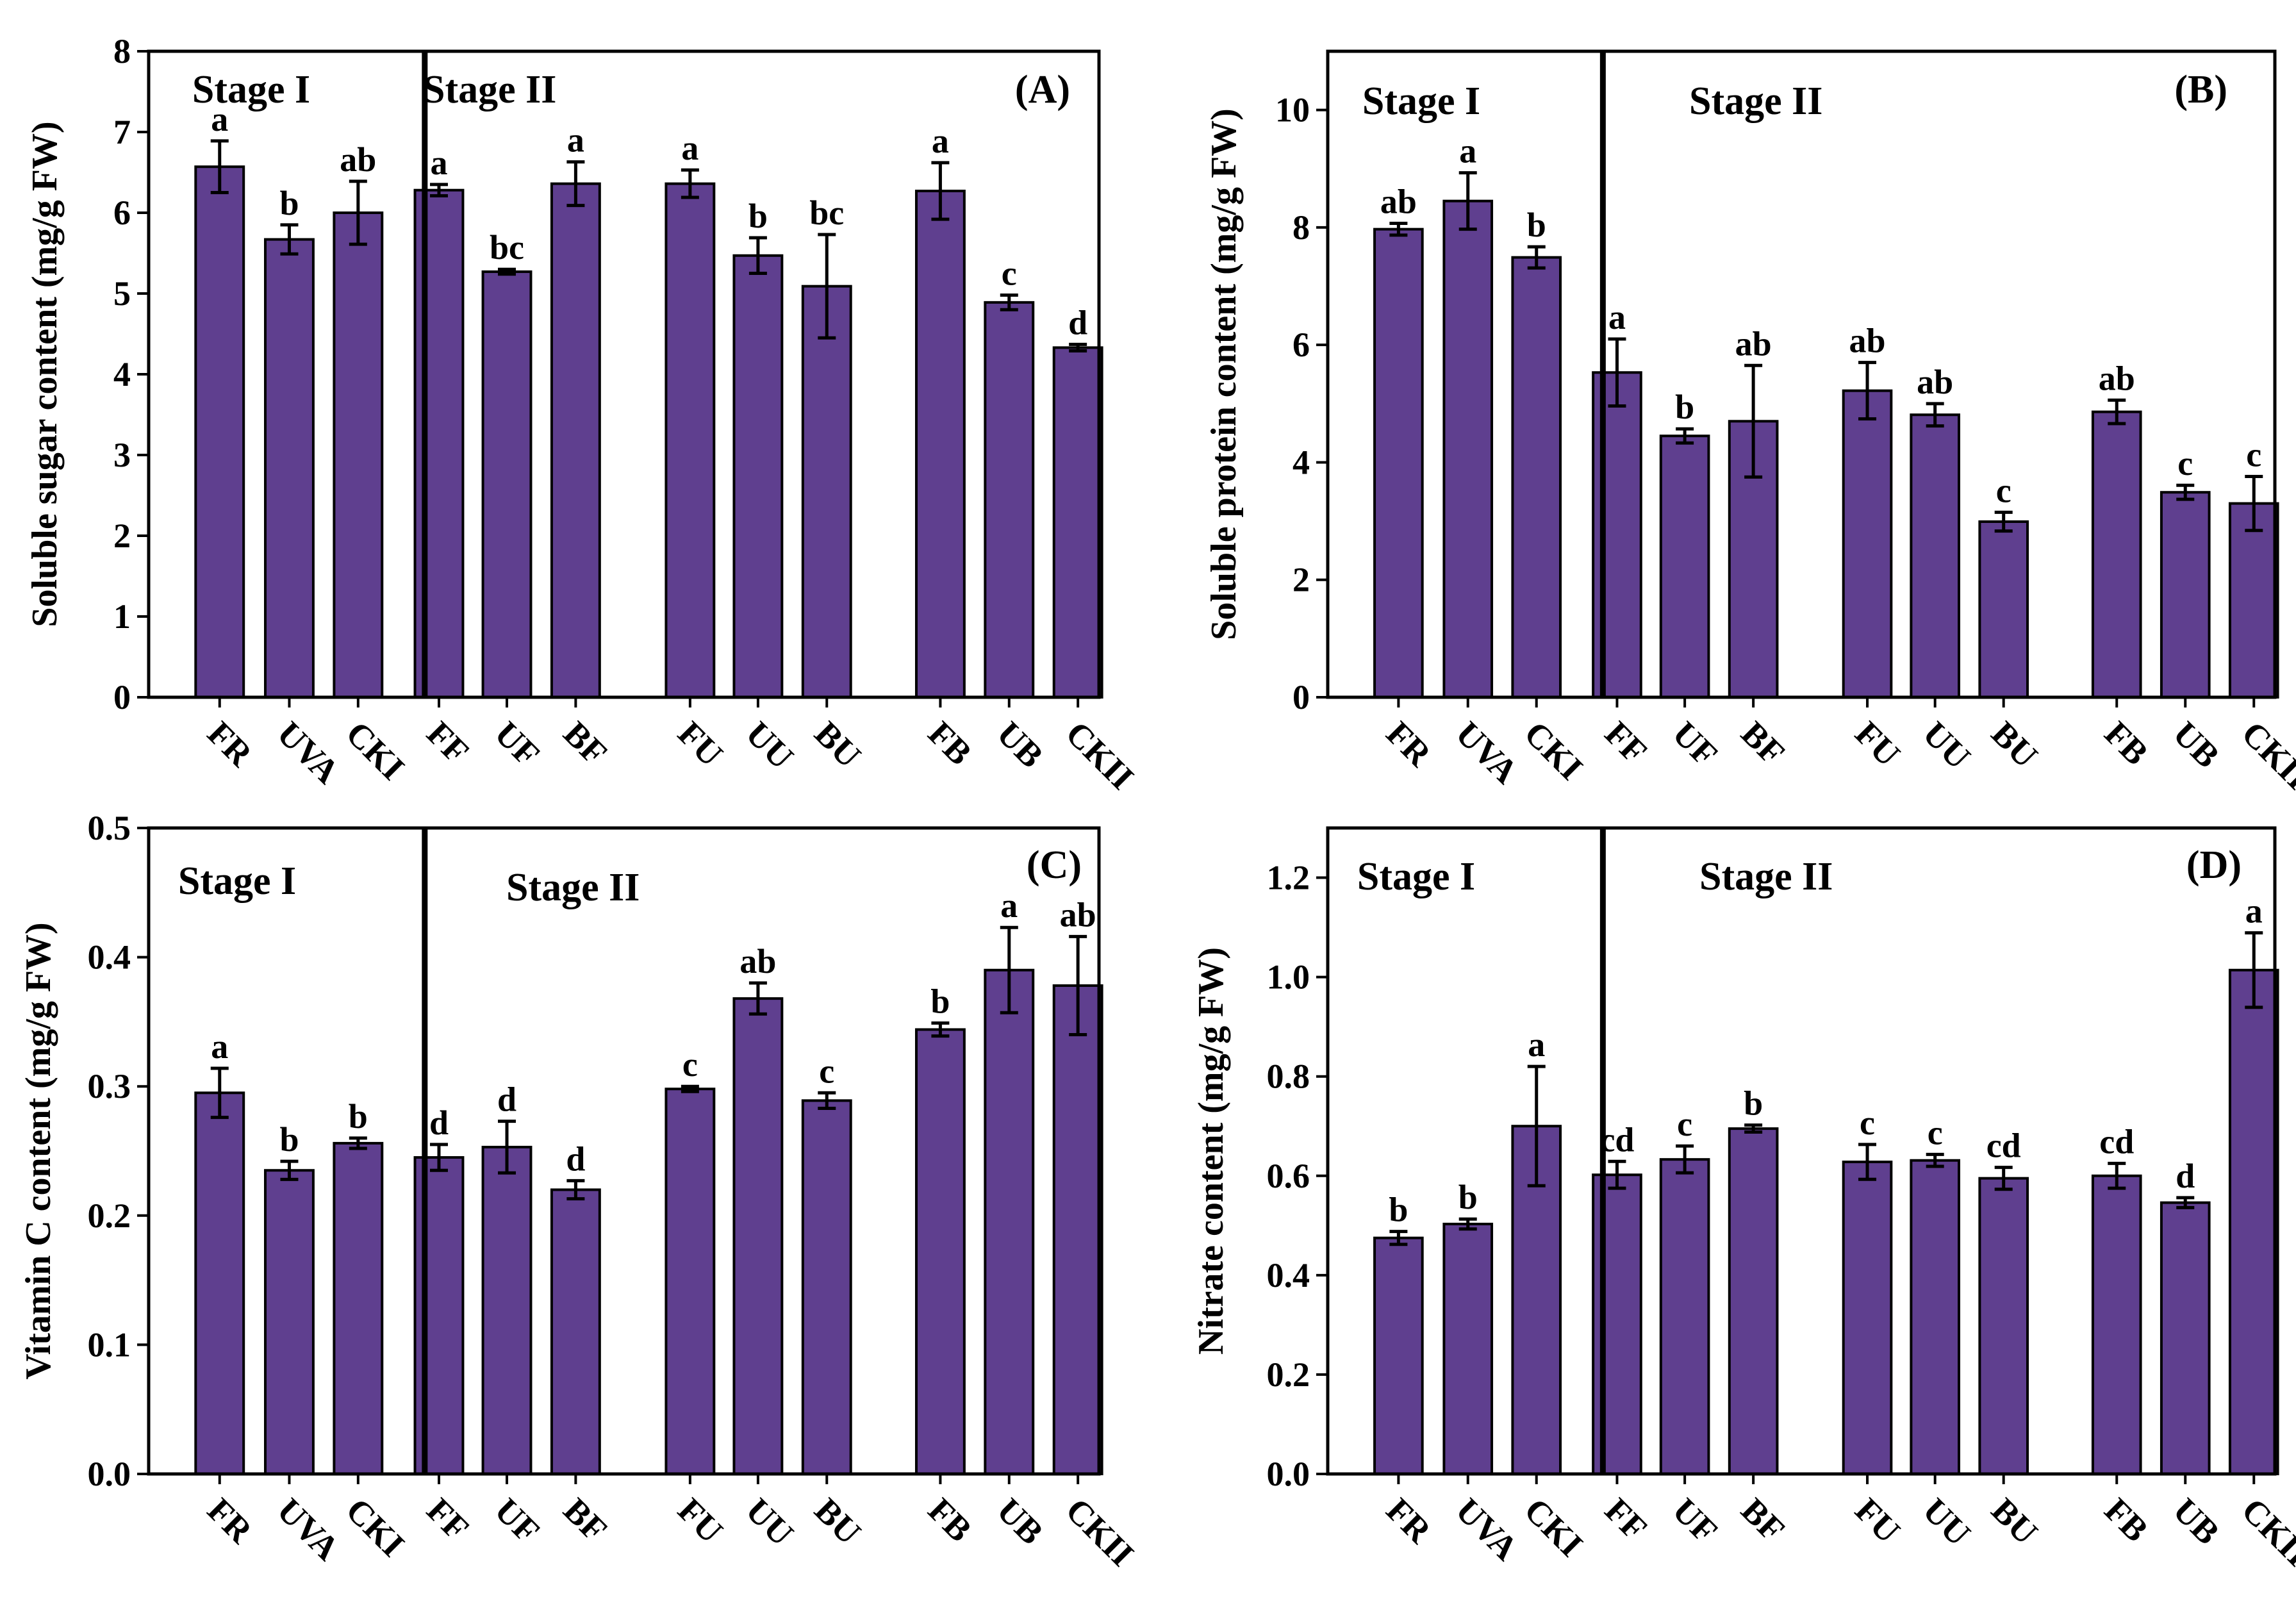  What do you see at coordinates (1685, 1160) in the screenshot?
I see `error-bar-UF` at bounding box center [1685, 1160].